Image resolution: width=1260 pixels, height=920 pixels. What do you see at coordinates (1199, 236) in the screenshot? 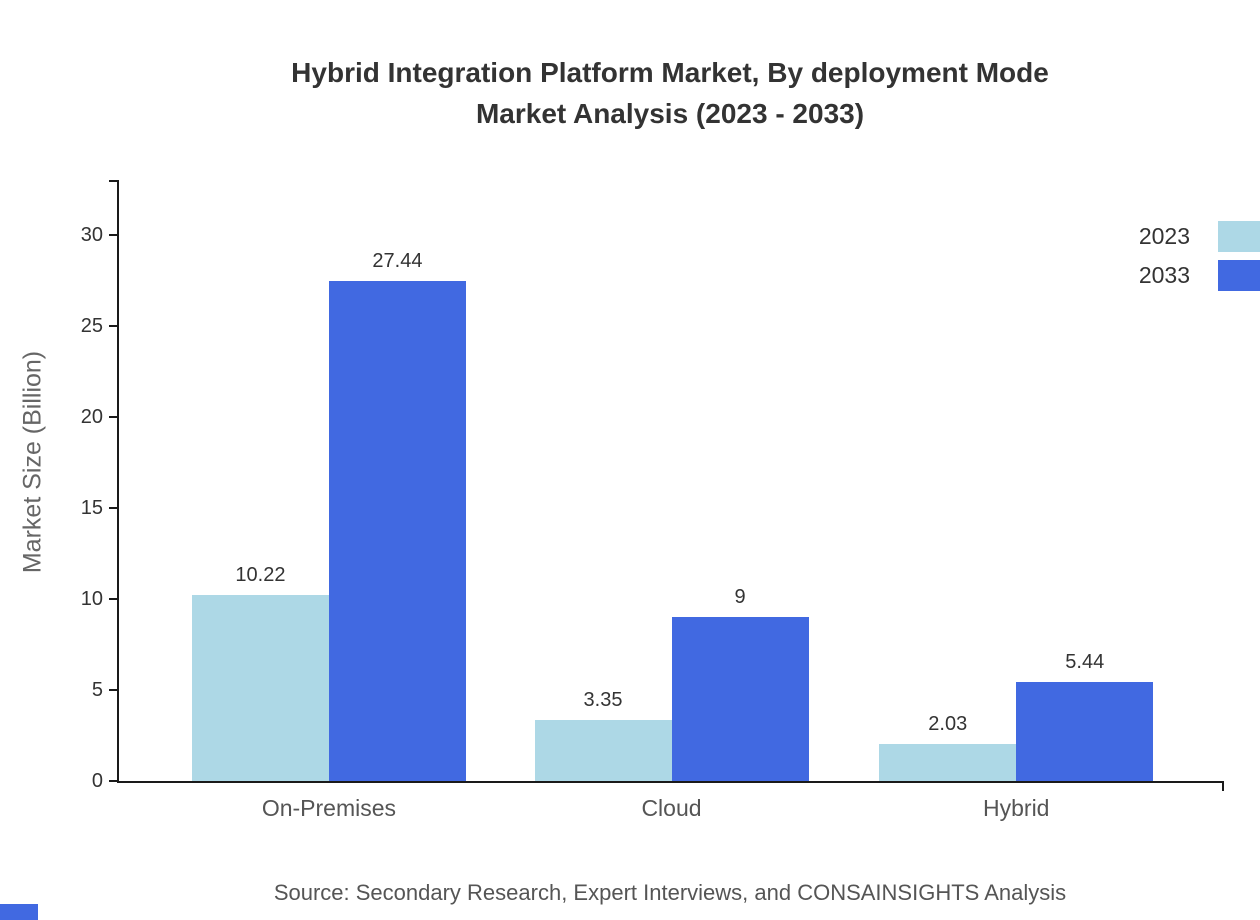
I see `legend-row-2023: 2023` at bounding box center [1199, 236].